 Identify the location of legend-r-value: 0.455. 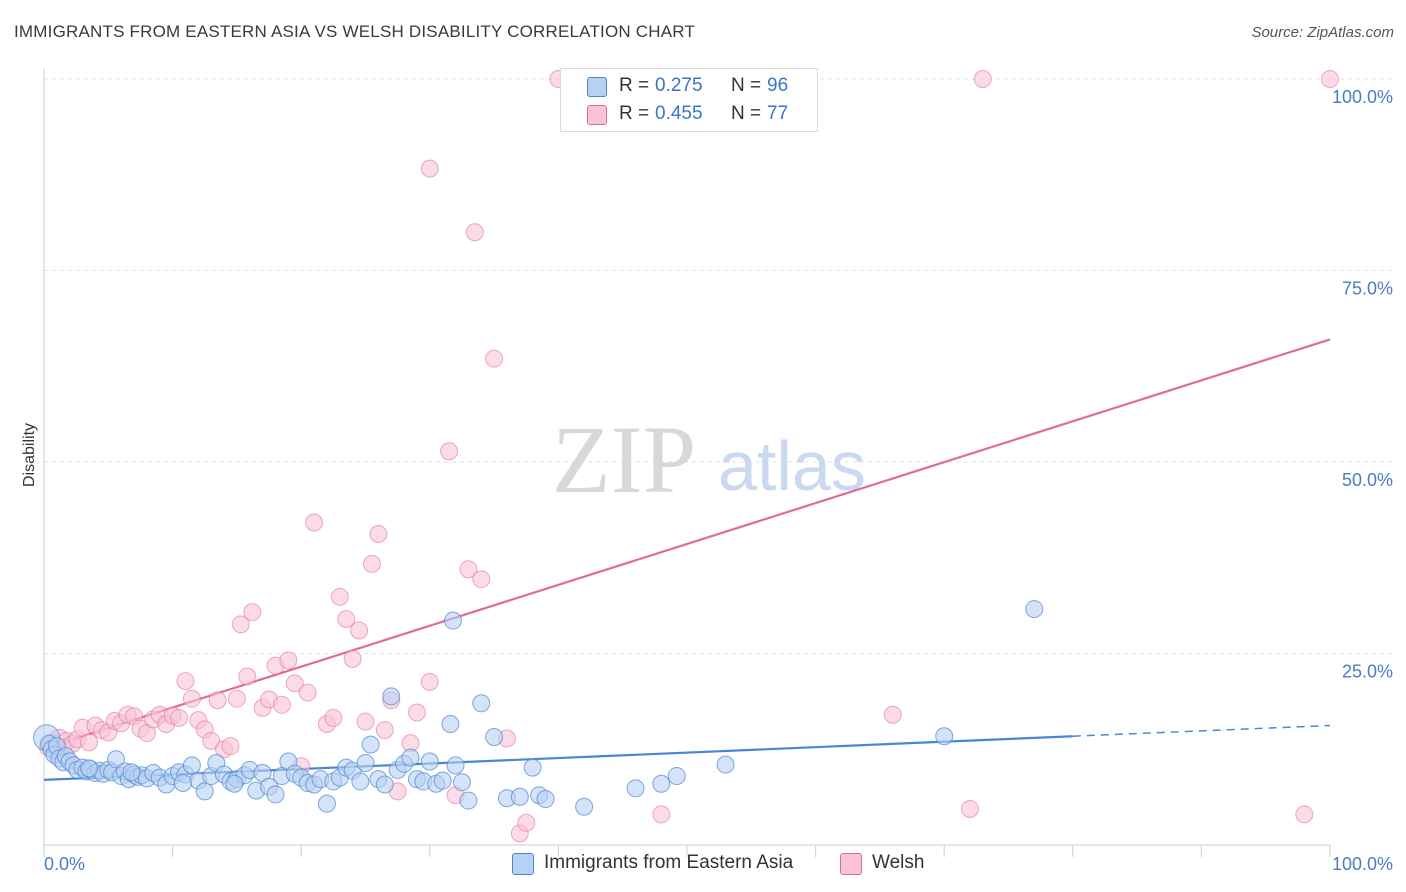
(679, 113).